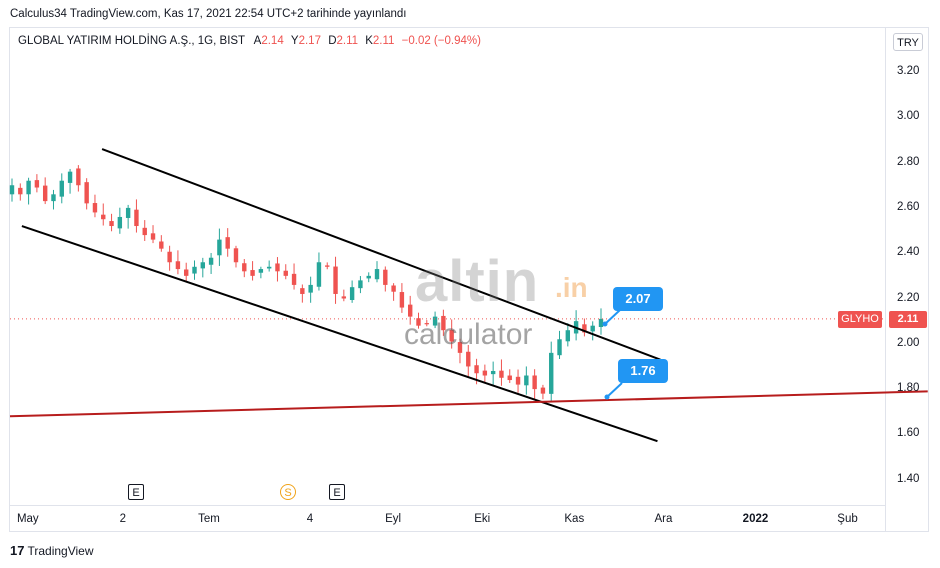 The width and height of the screenshot is (940, 568). I want to click on x-tick-label: Şub, so click(847, 519).